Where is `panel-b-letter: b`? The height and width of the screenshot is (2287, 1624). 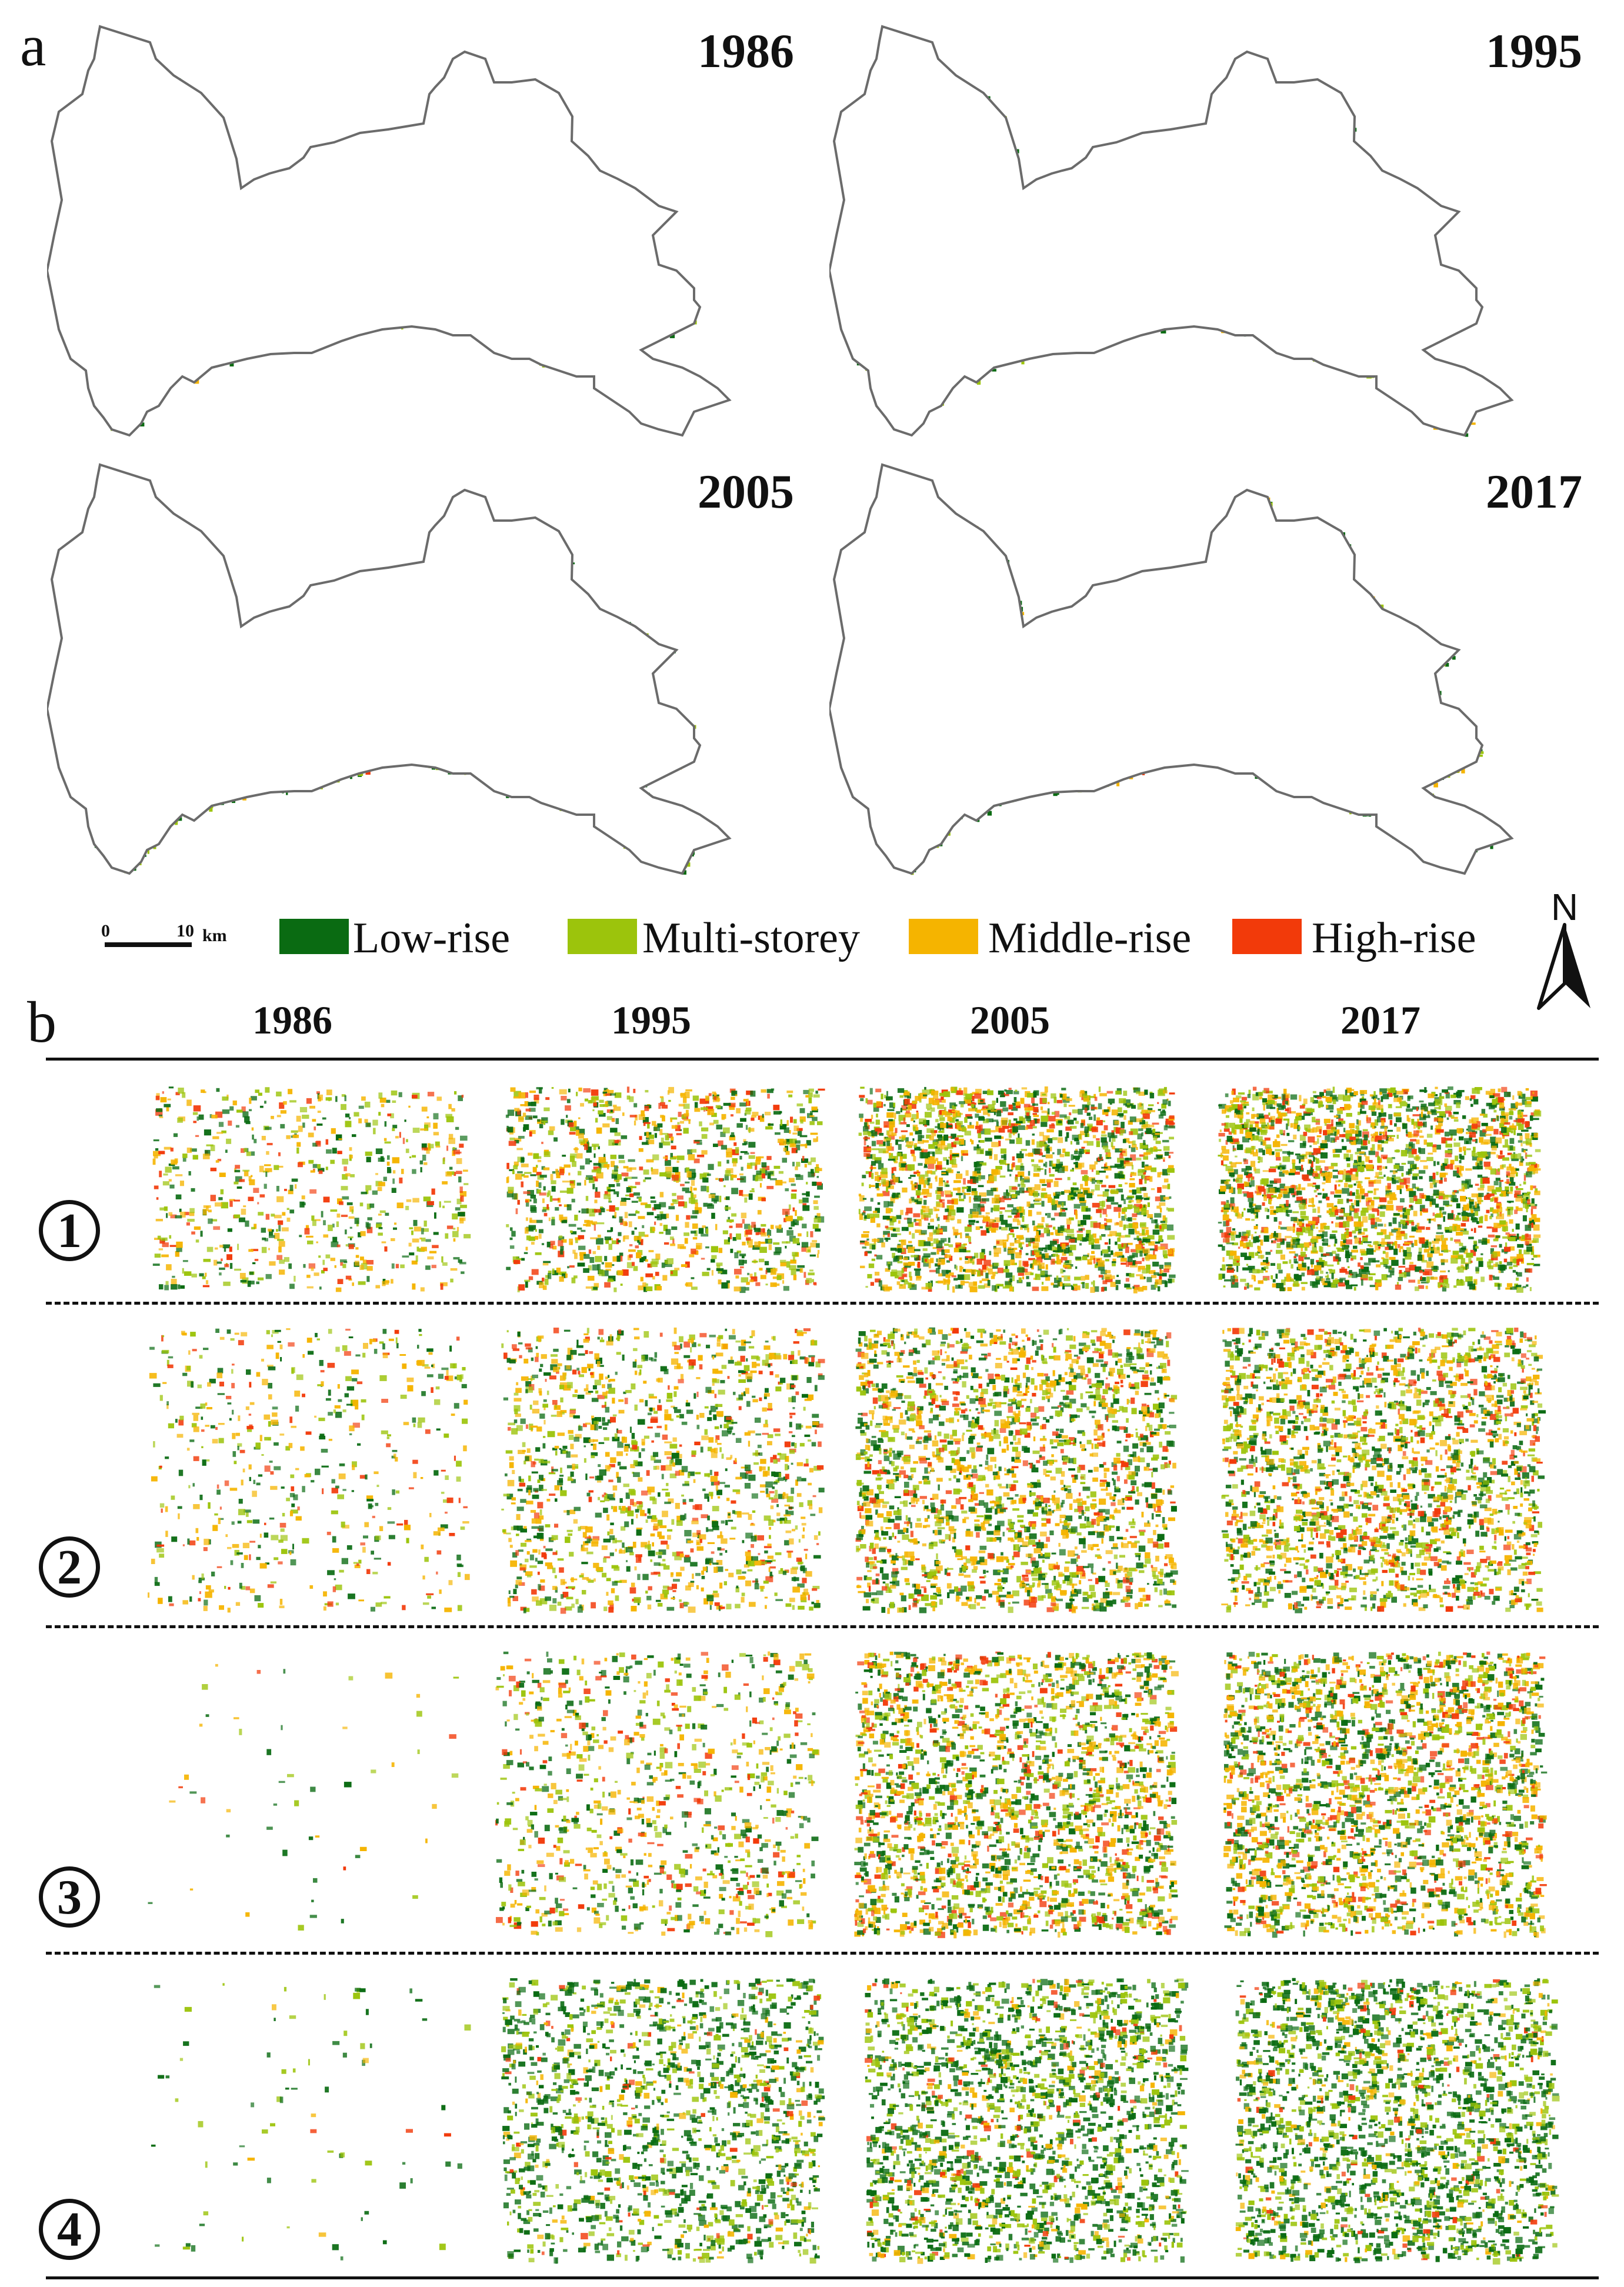
panel-b-letter: b is located at coordinates (41, 1022).